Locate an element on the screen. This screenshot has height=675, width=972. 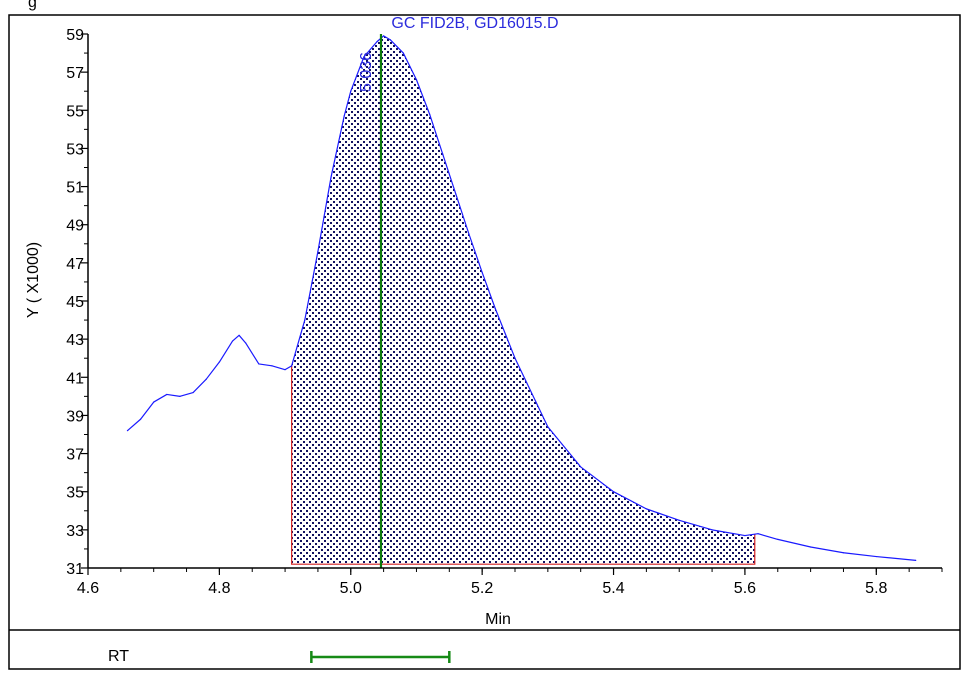
x-tick-label: 5.2 is located at coordinates (482, 588).